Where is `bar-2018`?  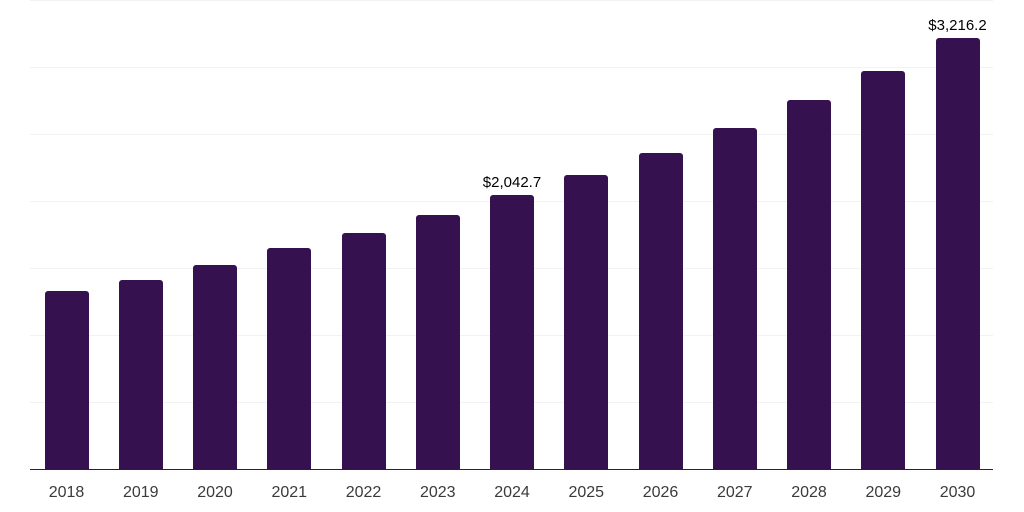 bar-2018 is located at coordinates (66, 379).